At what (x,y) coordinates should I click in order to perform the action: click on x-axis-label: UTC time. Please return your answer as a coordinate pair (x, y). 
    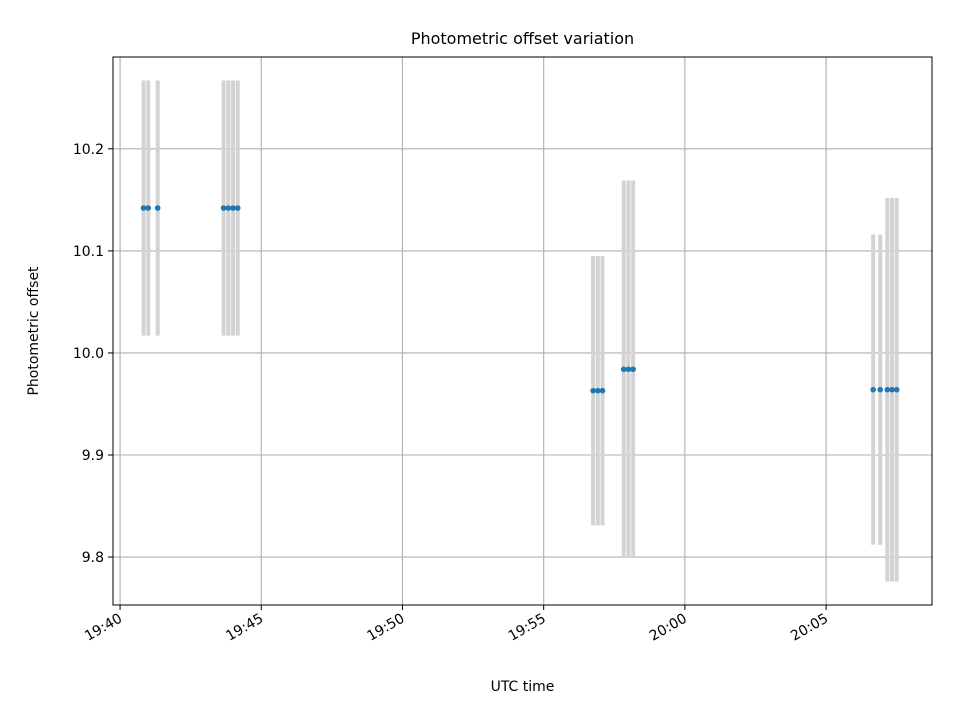
    Looking at the image, I should click on (523, 687).